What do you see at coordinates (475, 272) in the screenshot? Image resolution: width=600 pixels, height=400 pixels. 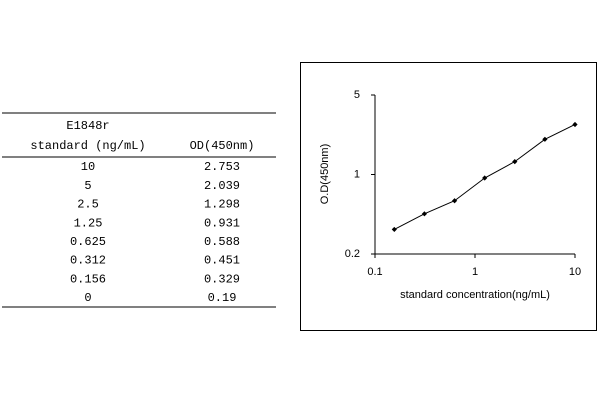 I see `x-tick-label: 1` at bounding box center [475, 272].